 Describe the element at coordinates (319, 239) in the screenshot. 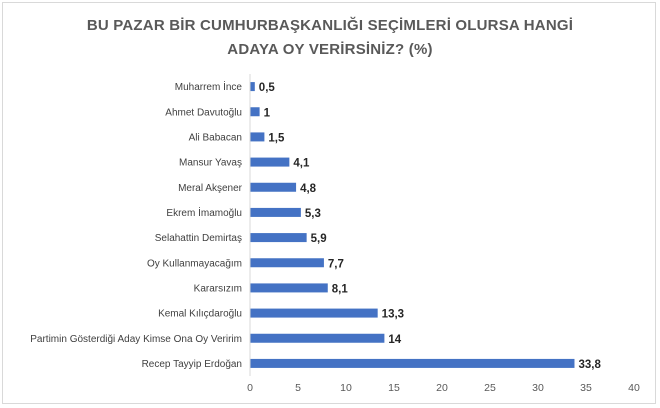

I see `data-label: 5,9` at that location.